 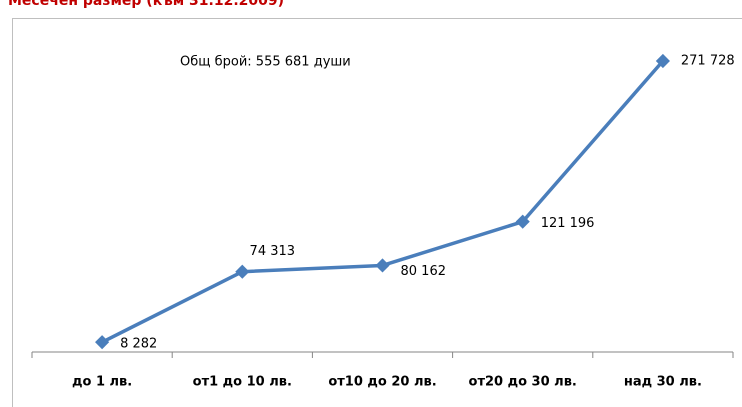 I want to click on data-label: 271 728, so click(x=708, y=61).